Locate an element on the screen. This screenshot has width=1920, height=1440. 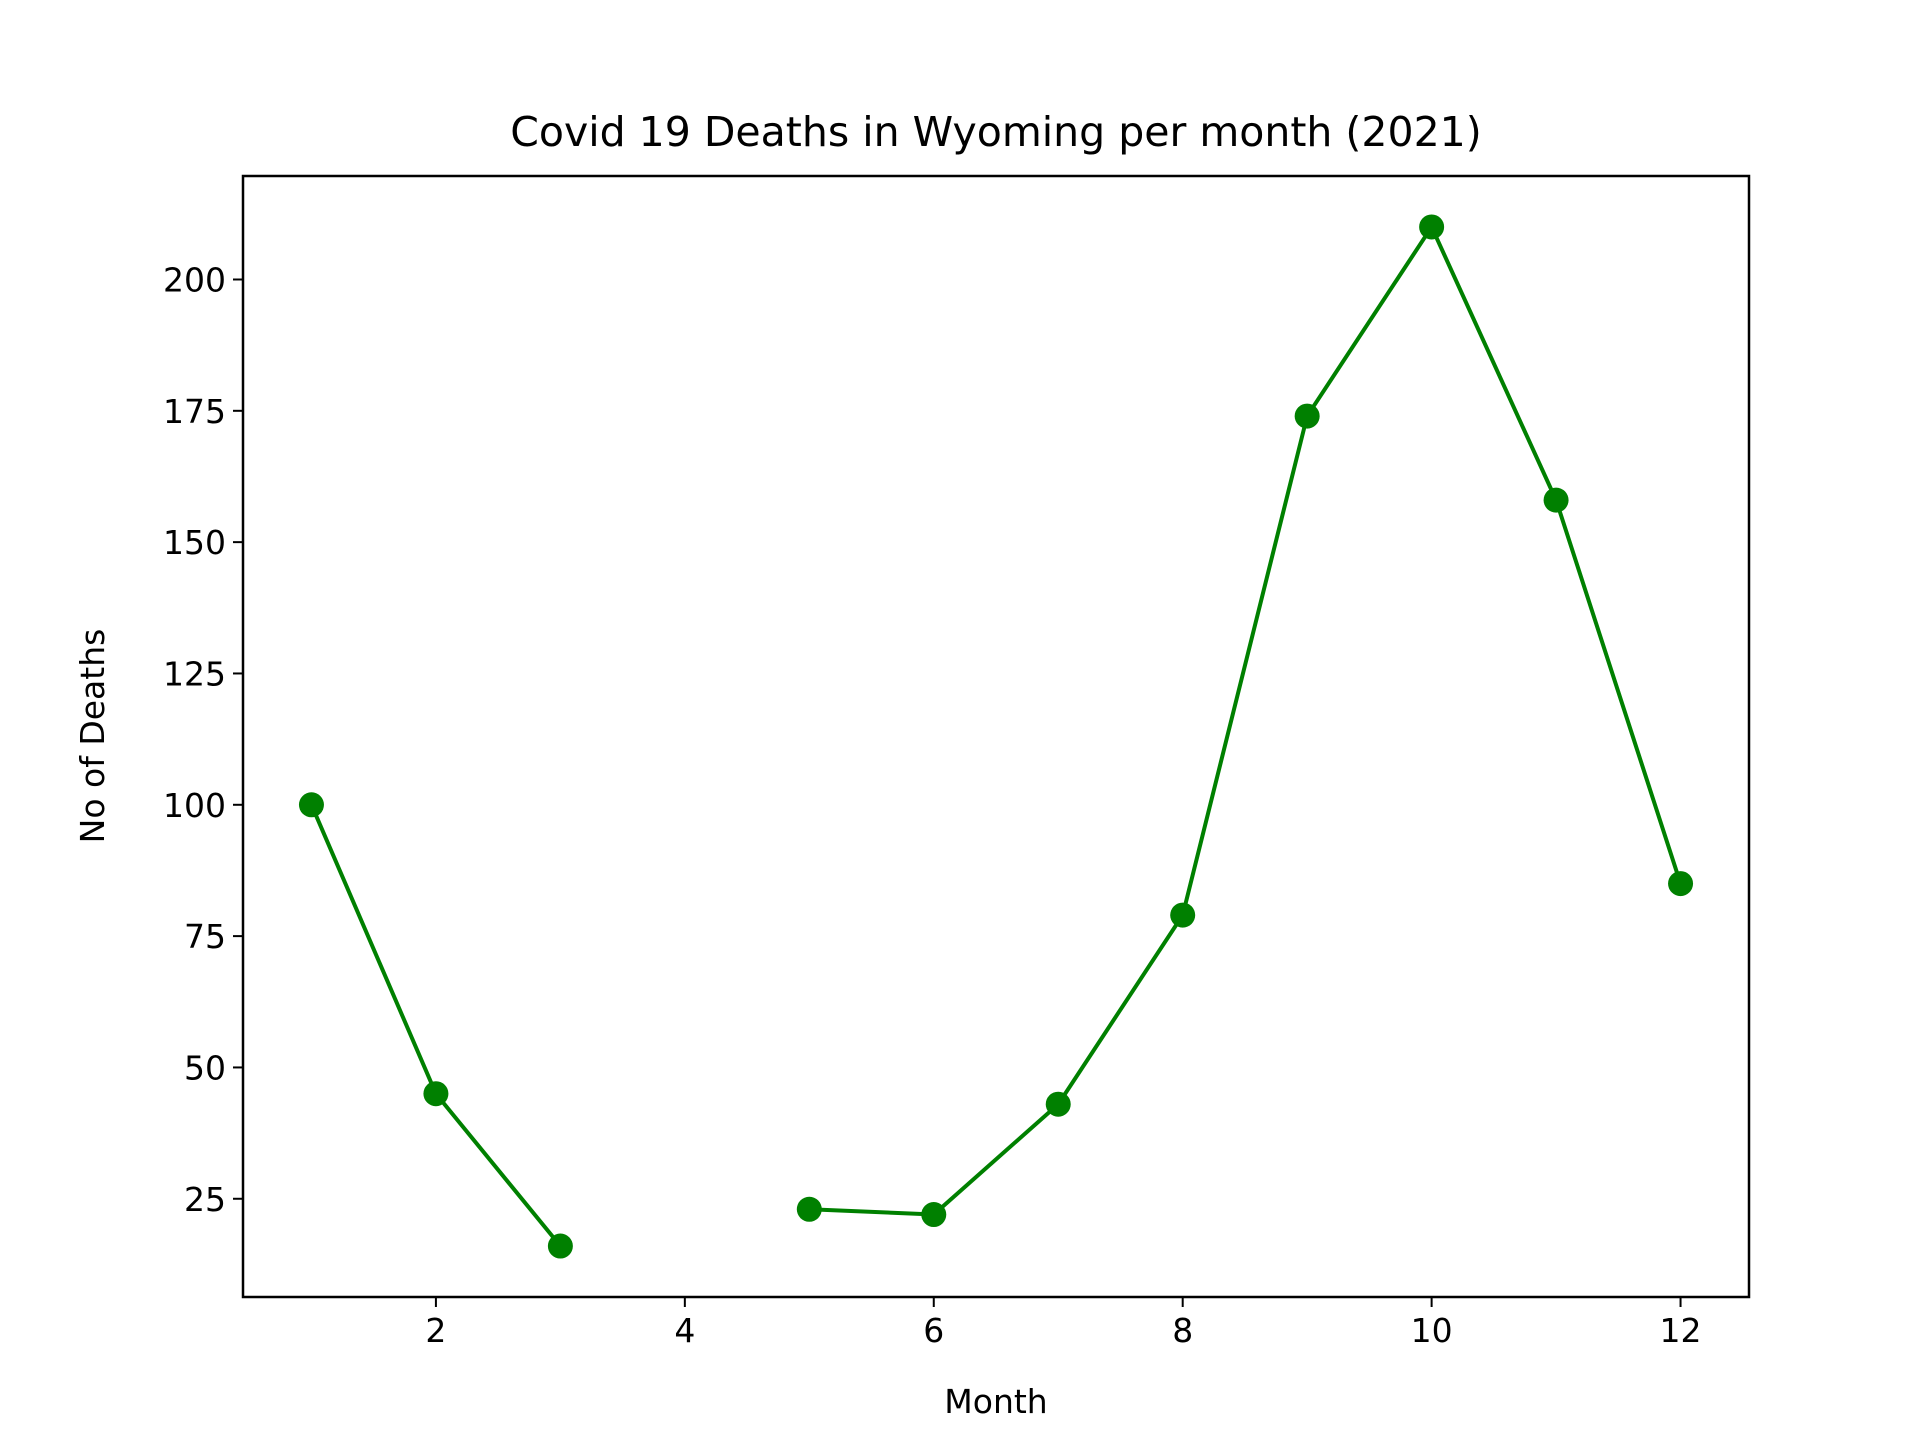
x-tick-label: 6 is located at coordinates (933, 1330).